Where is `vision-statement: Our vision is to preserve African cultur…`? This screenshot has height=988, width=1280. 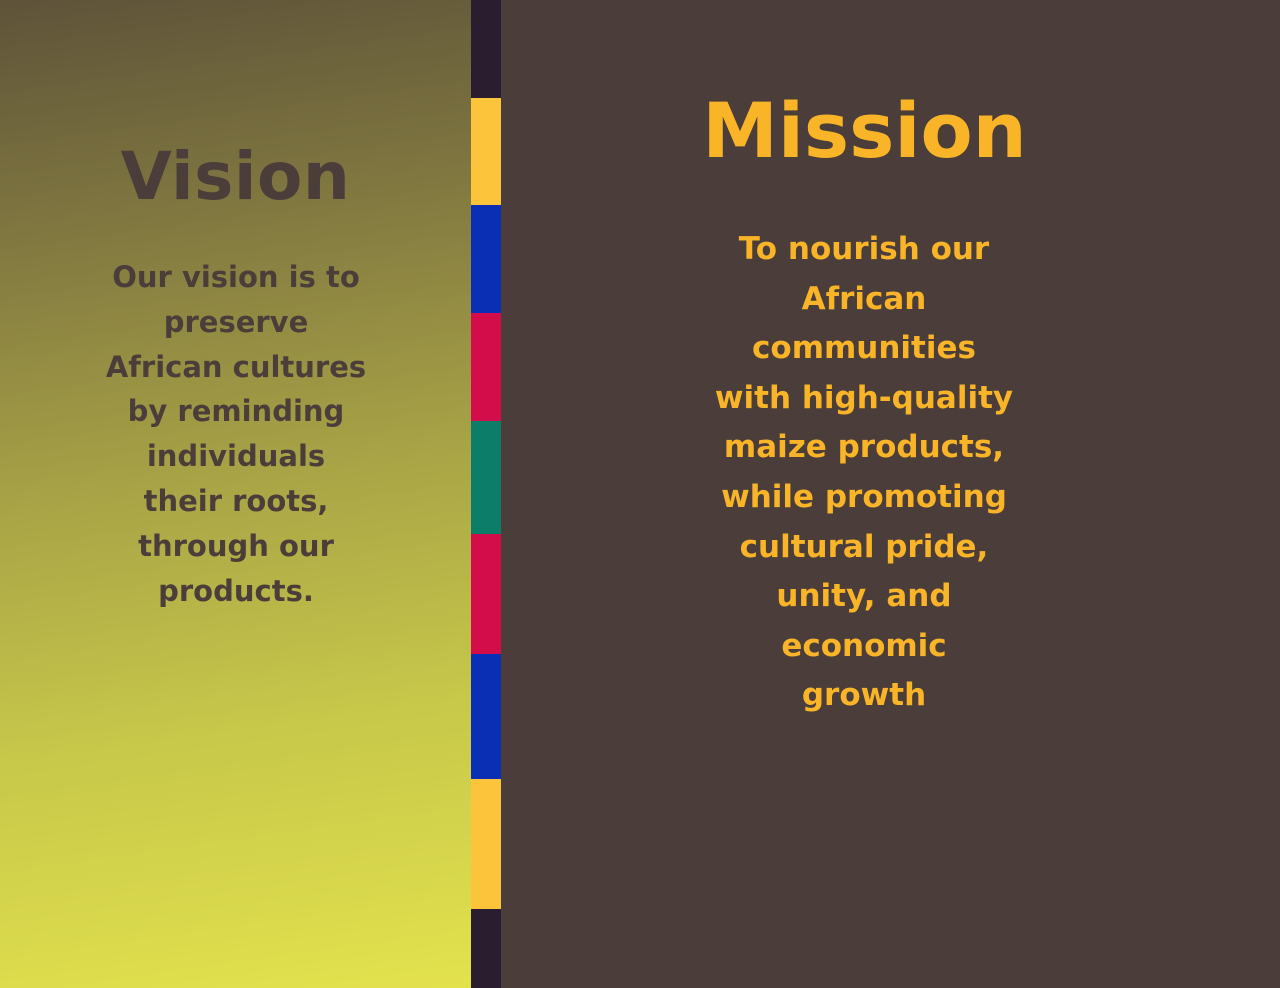
vision-statement: Our vision is to preserve African cultur… is located at coordinates (236, 434).